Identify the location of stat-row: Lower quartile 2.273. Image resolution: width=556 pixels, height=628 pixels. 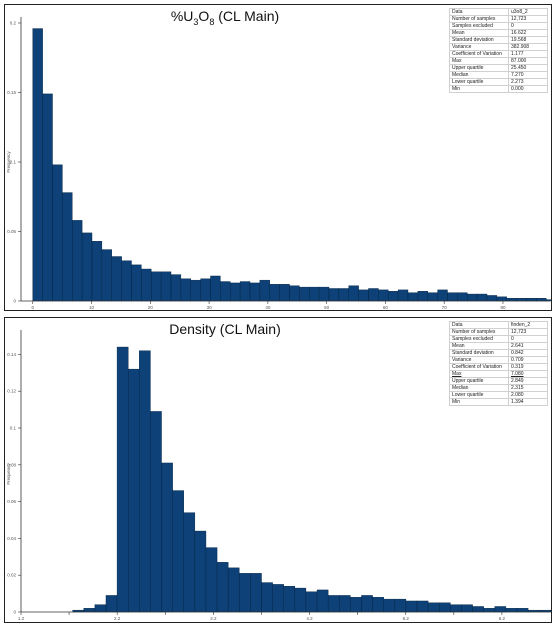
(498, 82).